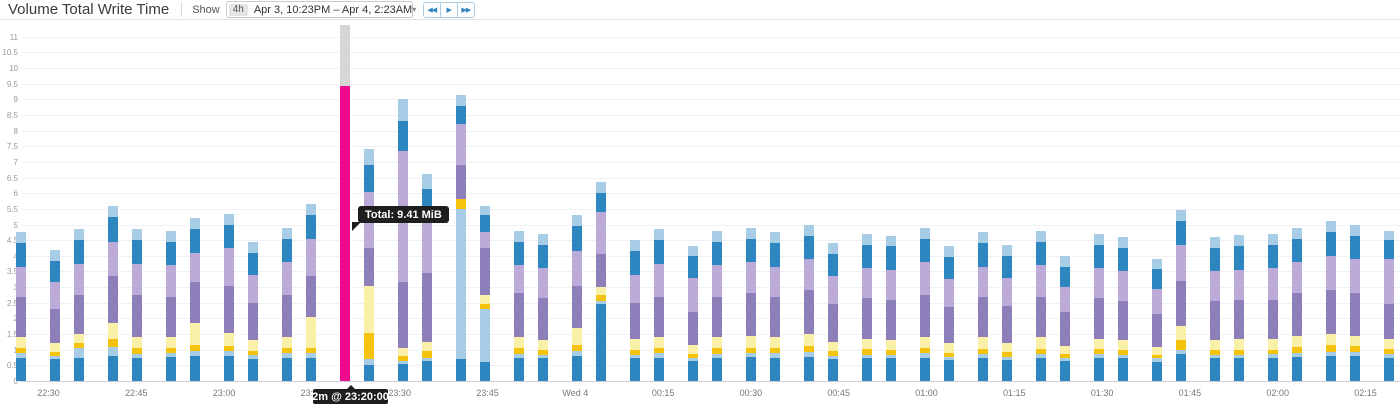 This screenshot has height=404, width=1400. I want to click on skip-forward-button: ▶▶, so click(465, 9).